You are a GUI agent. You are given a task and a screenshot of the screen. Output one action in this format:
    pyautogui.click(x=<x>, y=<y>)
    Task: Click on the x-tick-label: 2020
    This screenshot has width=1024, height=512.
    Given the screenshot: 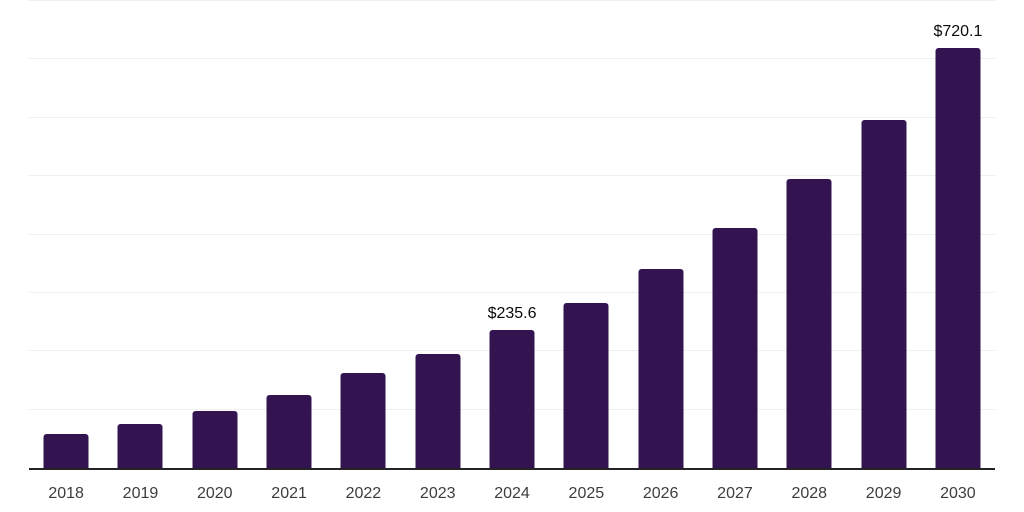 What is the action you would take?
    pyautogui.click(x=214, y=493)
    